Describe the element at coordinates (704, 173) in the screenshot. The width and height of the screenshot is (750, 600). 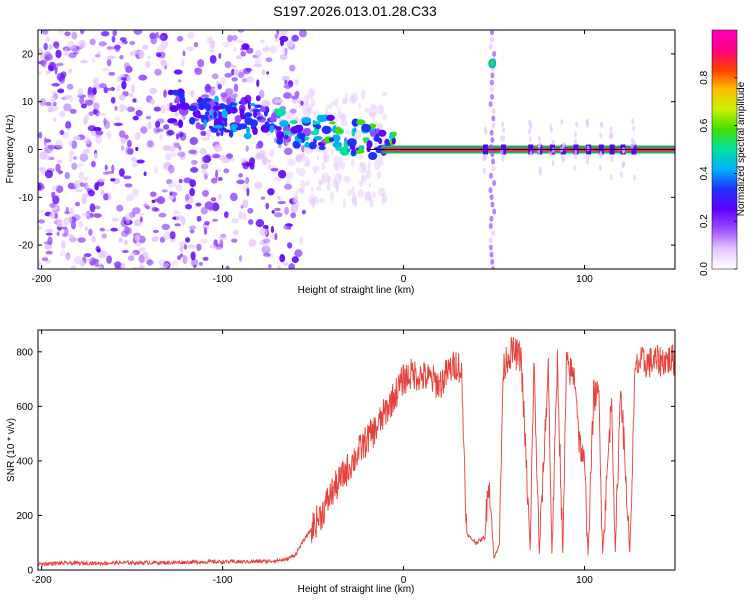
I see `colorbar-tick-label: 0.4` at that location.